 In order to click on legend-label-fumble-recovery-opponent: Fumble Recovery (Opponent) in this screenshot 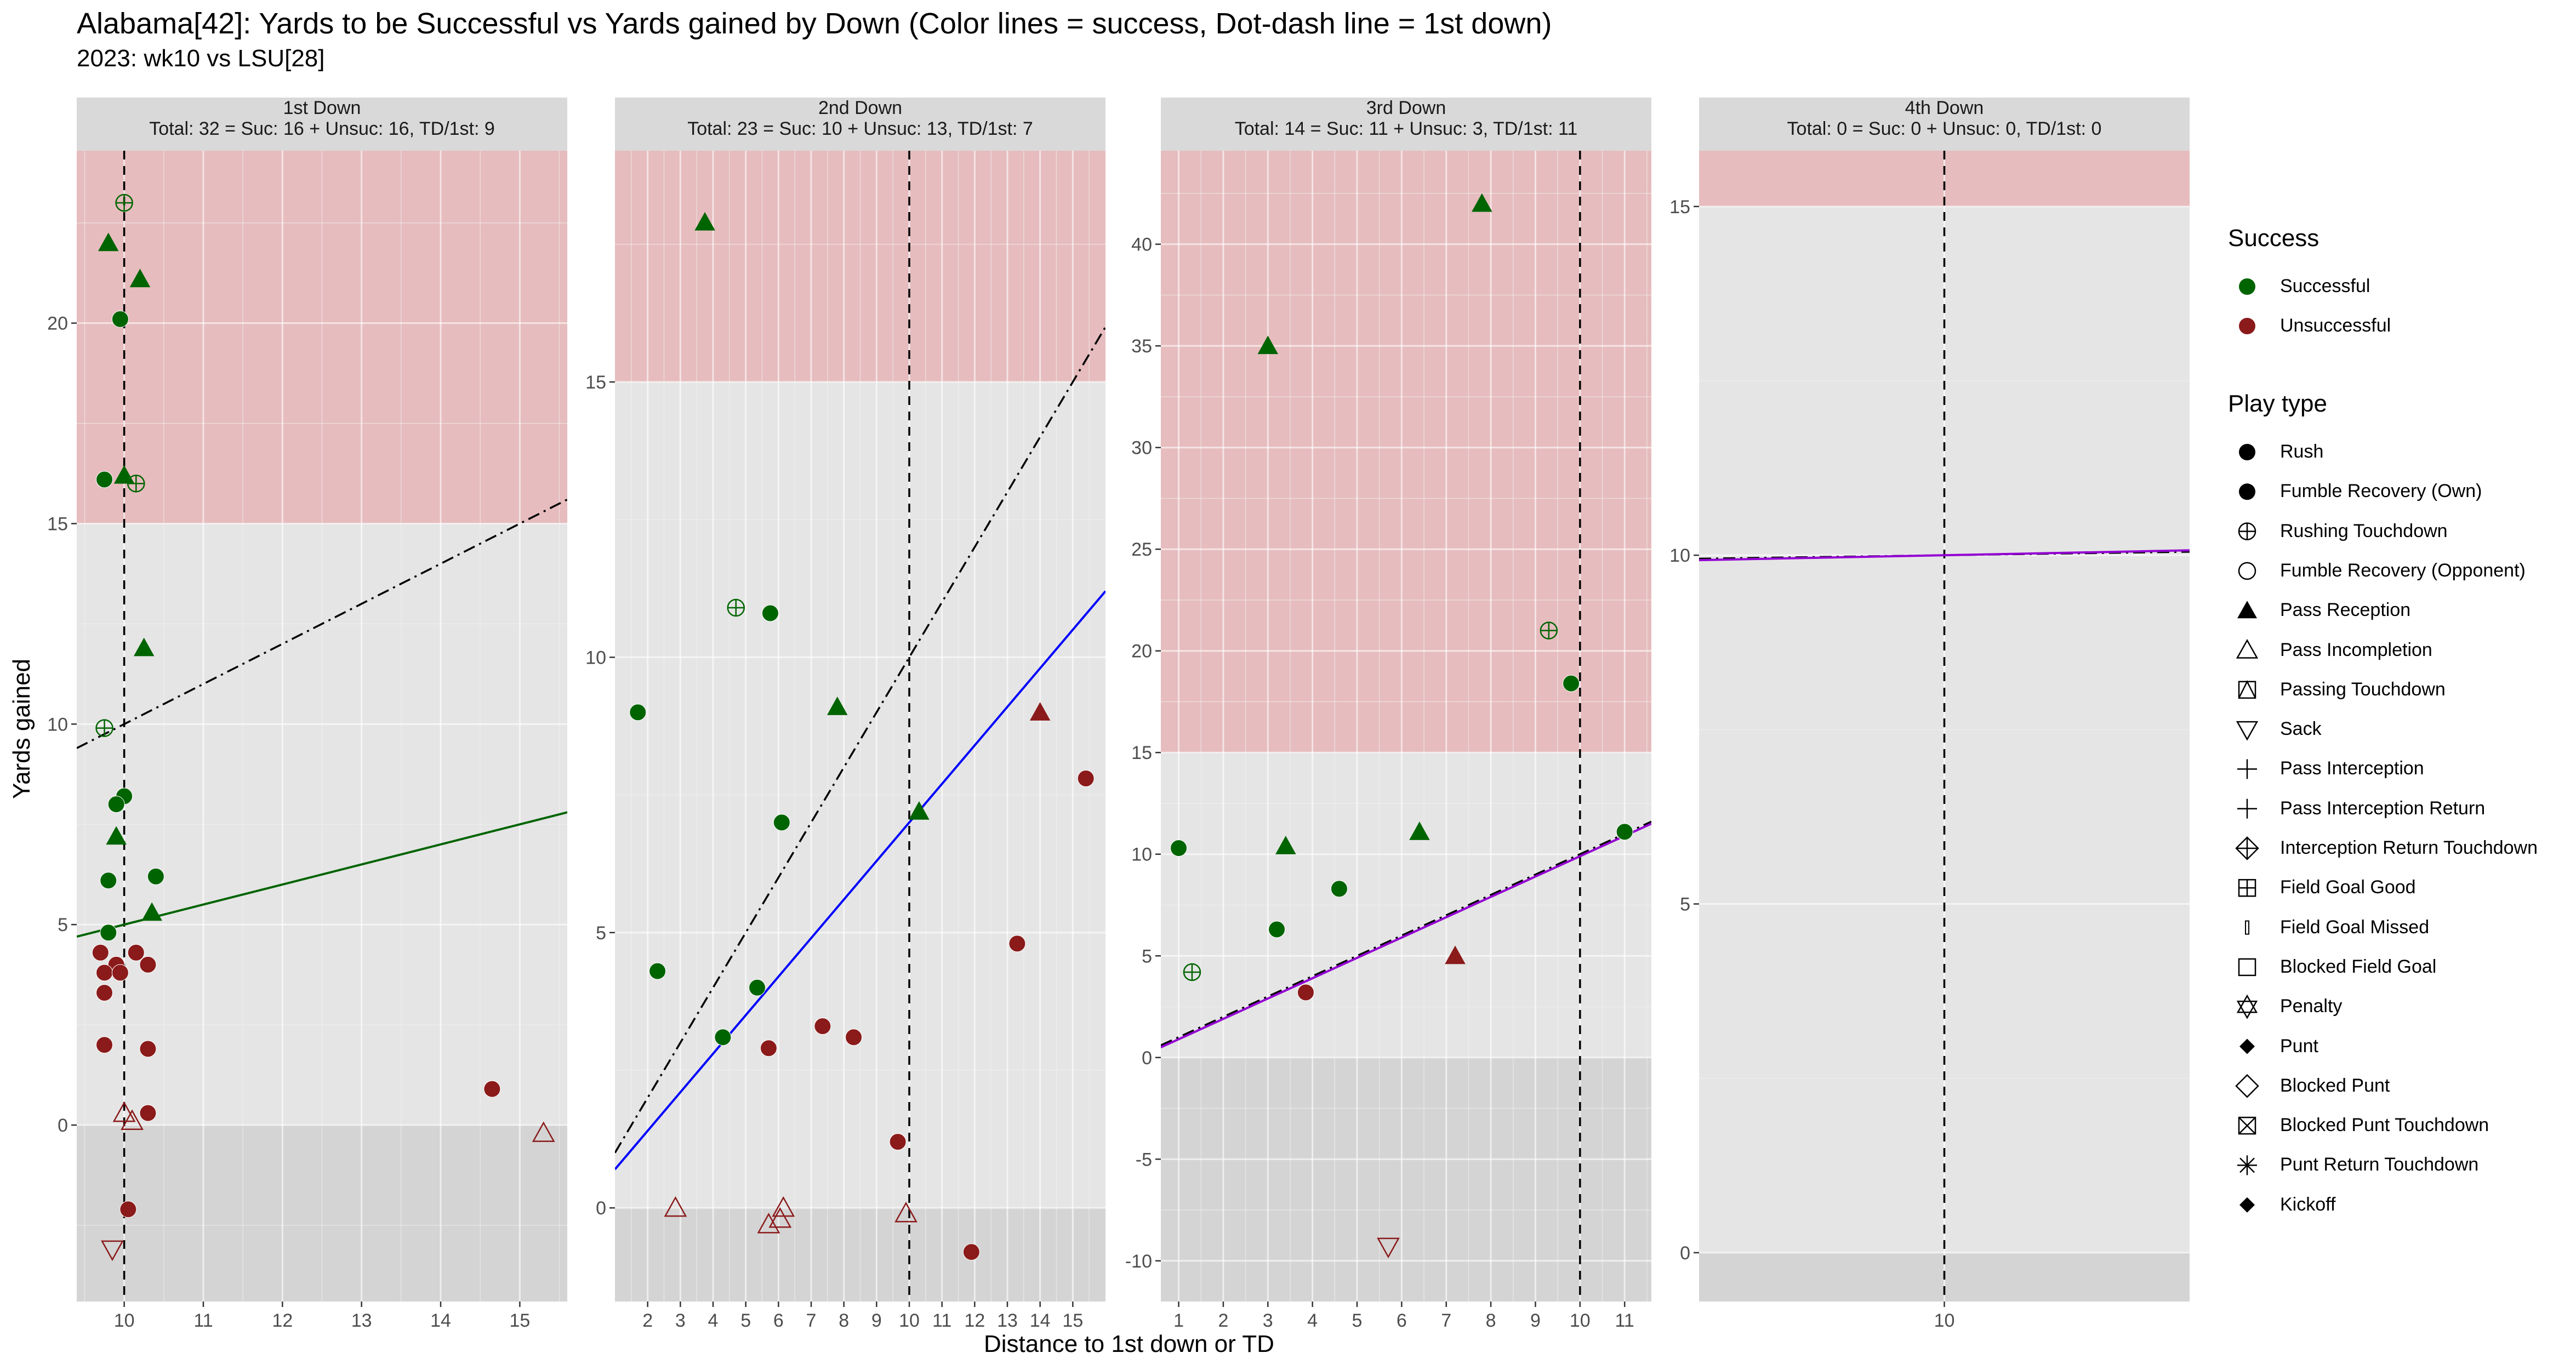, I will do `click(2403, 570)`.